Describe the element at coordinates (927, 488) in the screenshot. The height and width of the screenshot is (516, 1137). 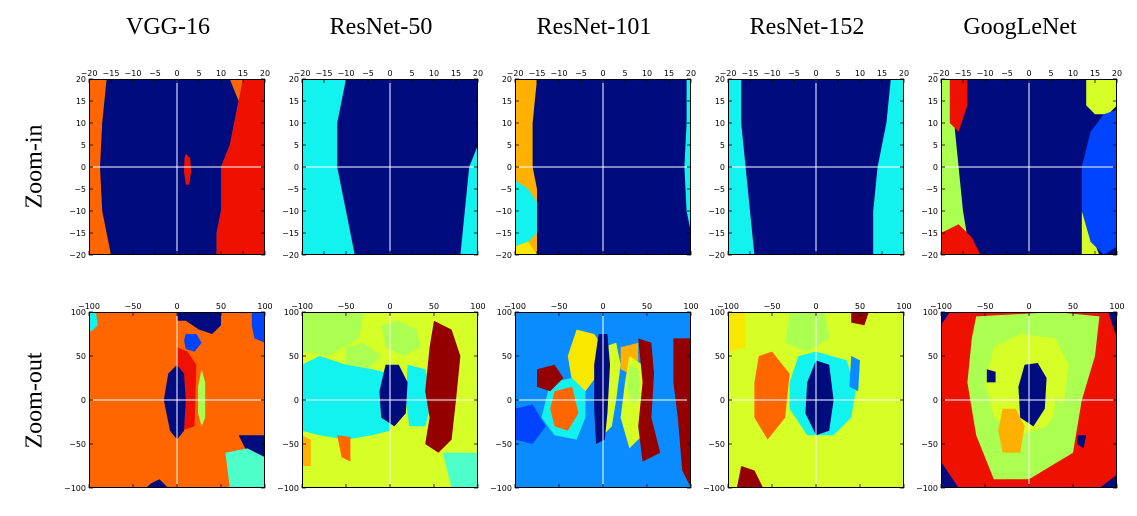
I see `googlenet-zoom-out-ytick-label: −100` at that location.